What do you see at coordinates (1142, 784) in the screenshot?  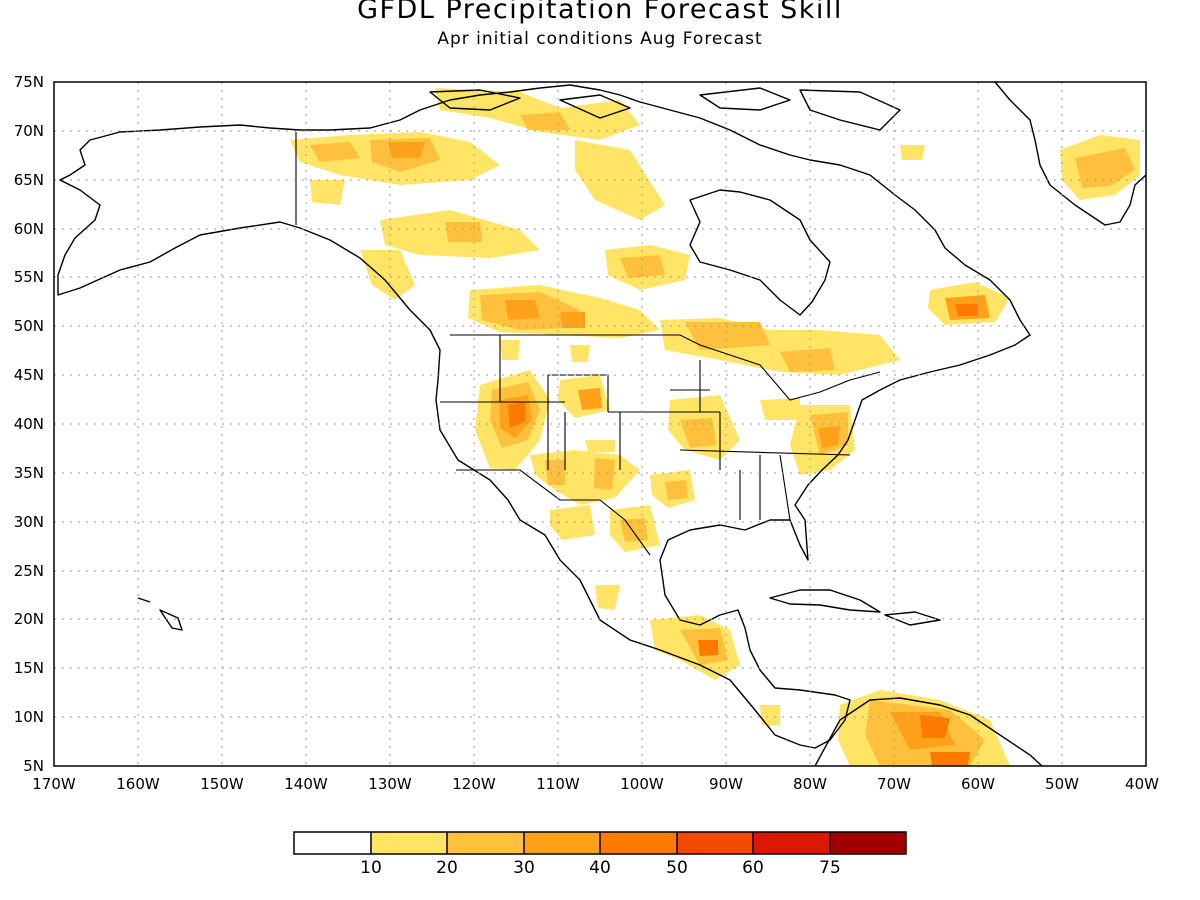 I see `lon-label-40w: 40W` at bounding box center [1142, 784].